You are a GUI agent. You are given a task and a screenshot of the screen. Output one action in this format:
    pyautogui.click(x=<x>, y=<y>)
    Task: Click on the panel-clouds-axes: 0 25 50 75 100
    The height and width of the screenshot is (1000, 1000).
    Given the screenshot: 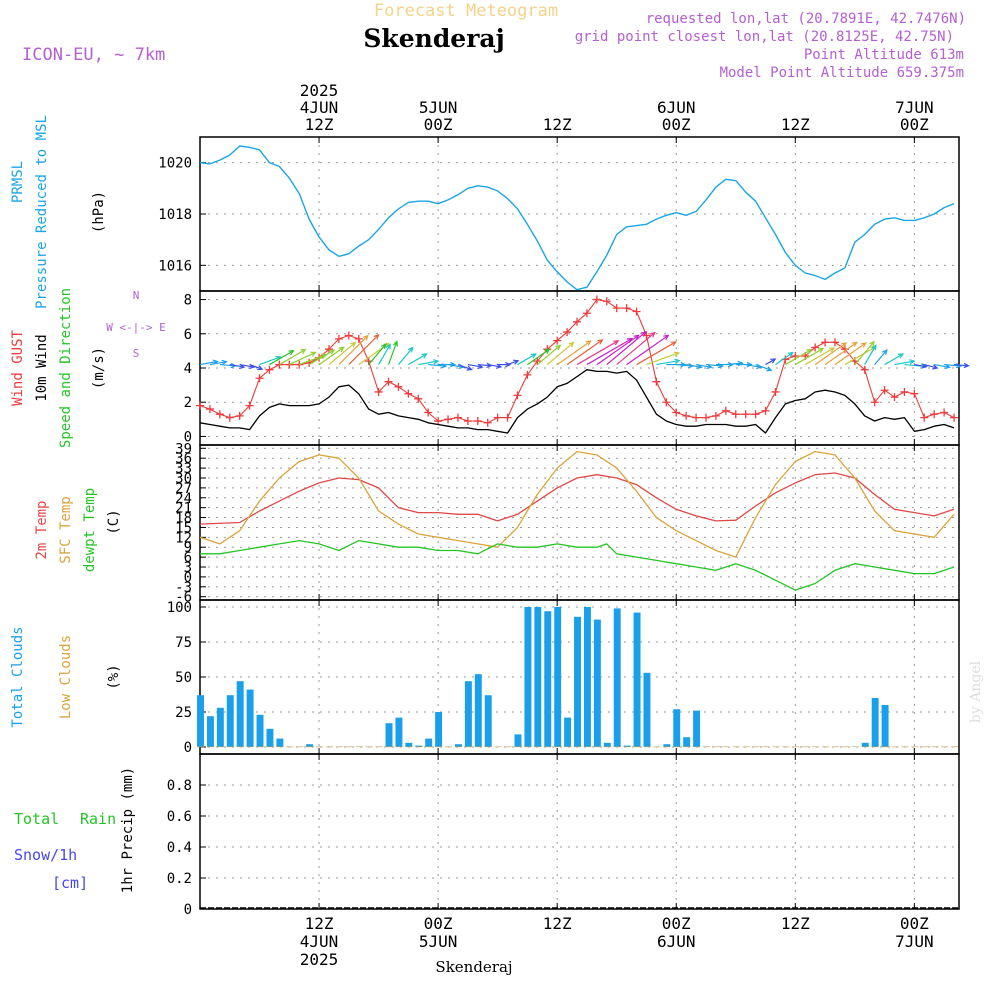 What is the action you would take?
    pyautogui.click(x=563, y=677)
    